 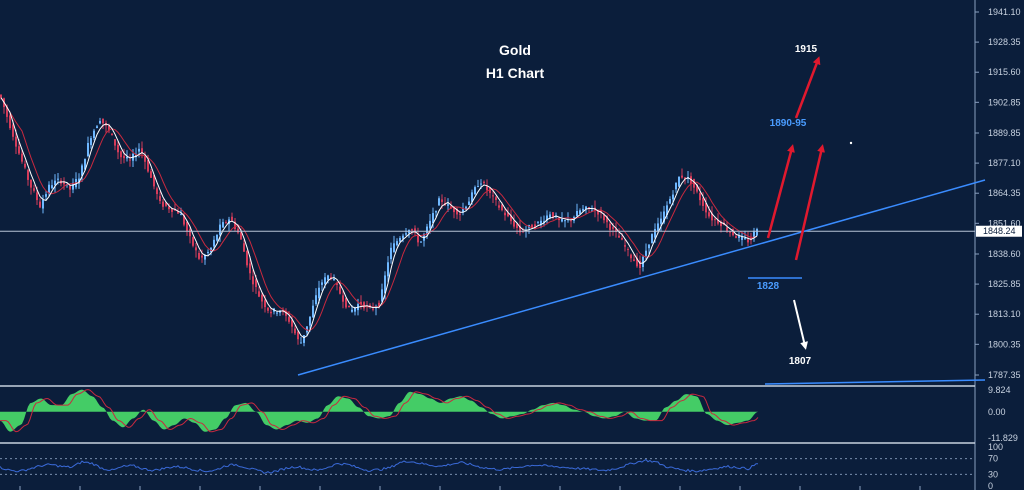 What do you see at coordinates (851, 143) in the screenshot?
I see `marker-dot` at bounding box center [851, 143].